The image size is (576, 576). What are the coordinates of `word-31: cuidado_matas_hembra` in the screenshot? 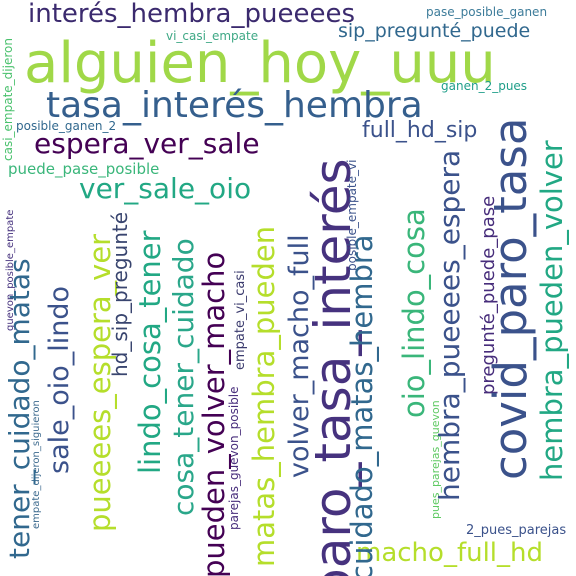 It's located at (362, 405).